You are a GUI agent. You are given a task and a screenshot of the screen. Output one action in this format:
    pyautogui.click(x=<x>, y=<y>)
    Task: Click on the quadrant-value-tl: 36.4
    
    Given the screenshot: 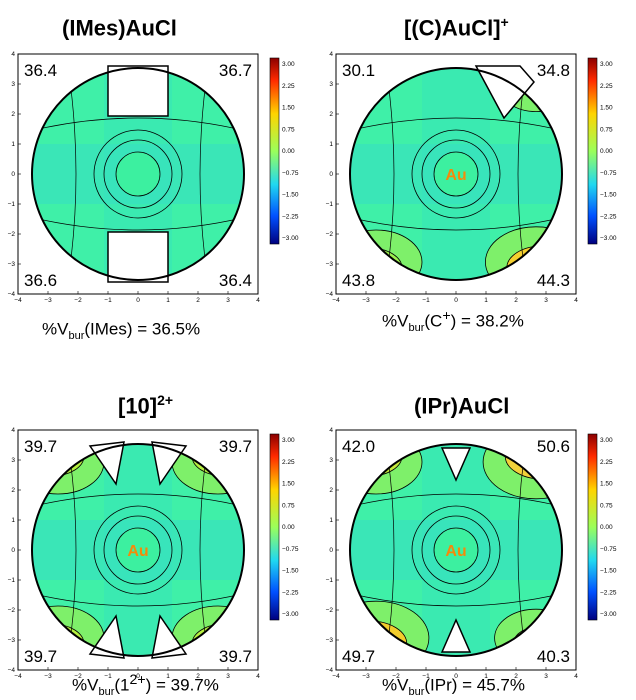 What is the action you would take?
    pyautogui.click(x=40, y=70)
    